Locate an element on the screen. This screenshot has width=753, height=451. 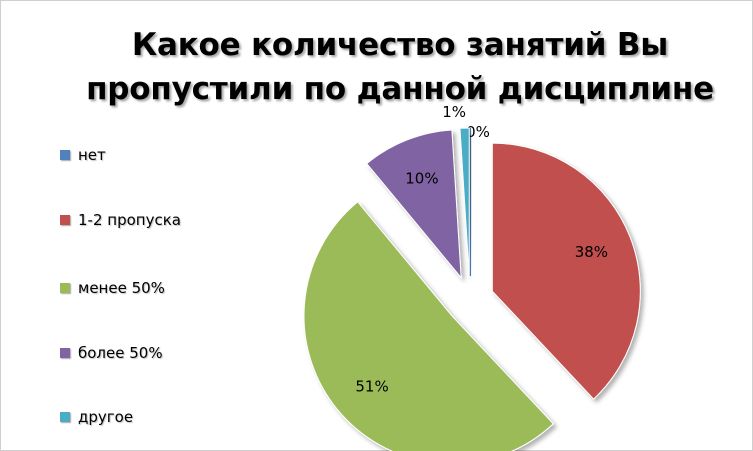
data-label-menee-50: 51% is located at coordinates (371, 386).